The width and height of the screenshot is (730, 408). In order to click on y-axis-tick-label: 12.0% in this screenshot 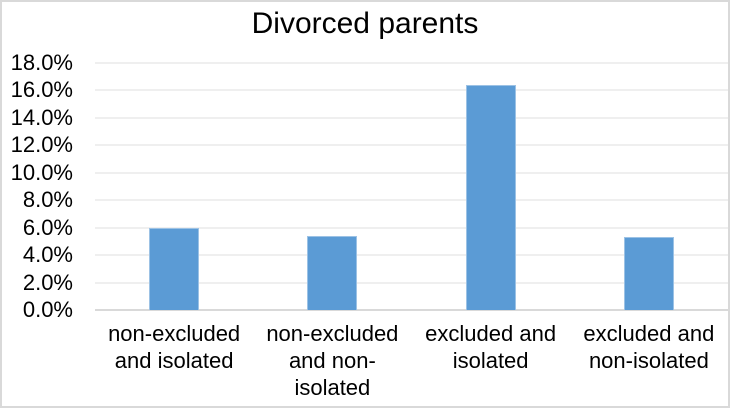, I will do `click(41, 145)`.